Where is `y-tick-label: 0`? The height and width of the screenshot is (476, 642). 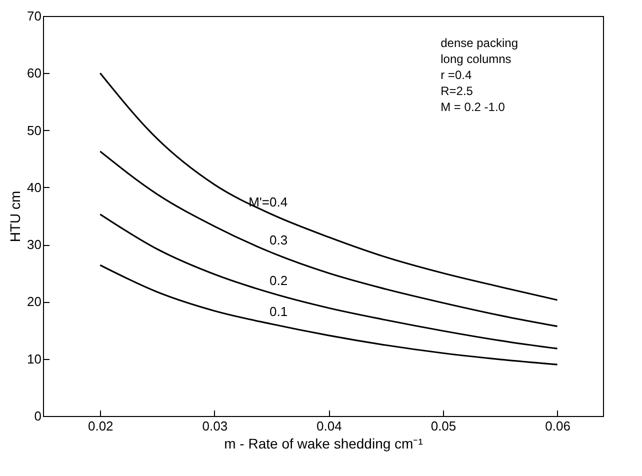 y-tick-label: 0 is located at coordinates (38, 416).